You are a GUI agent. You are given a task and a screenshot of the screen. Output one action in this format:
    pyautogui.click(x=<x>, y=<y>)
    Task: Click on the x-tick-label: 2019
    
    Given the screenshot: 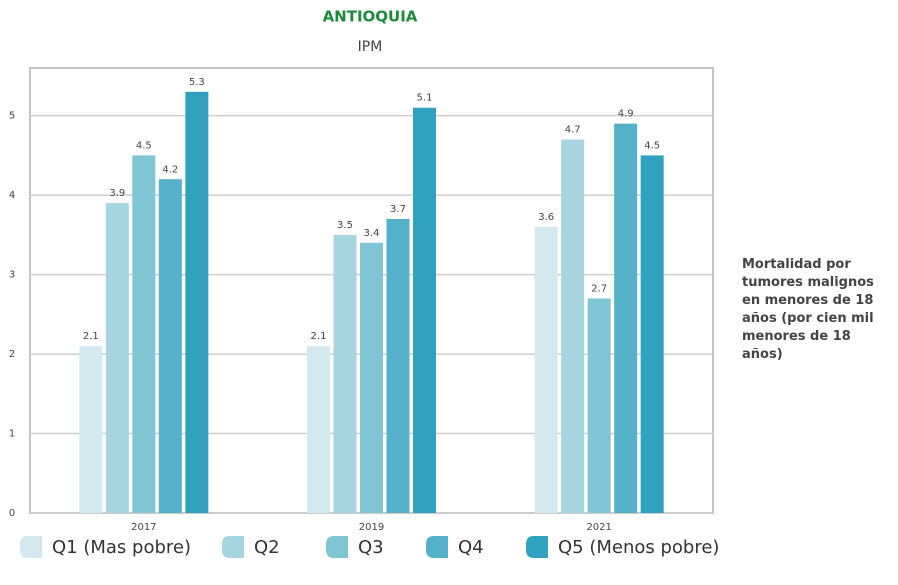 What is the action you would take?
    pyautogui.click(x=371, y=527)
    